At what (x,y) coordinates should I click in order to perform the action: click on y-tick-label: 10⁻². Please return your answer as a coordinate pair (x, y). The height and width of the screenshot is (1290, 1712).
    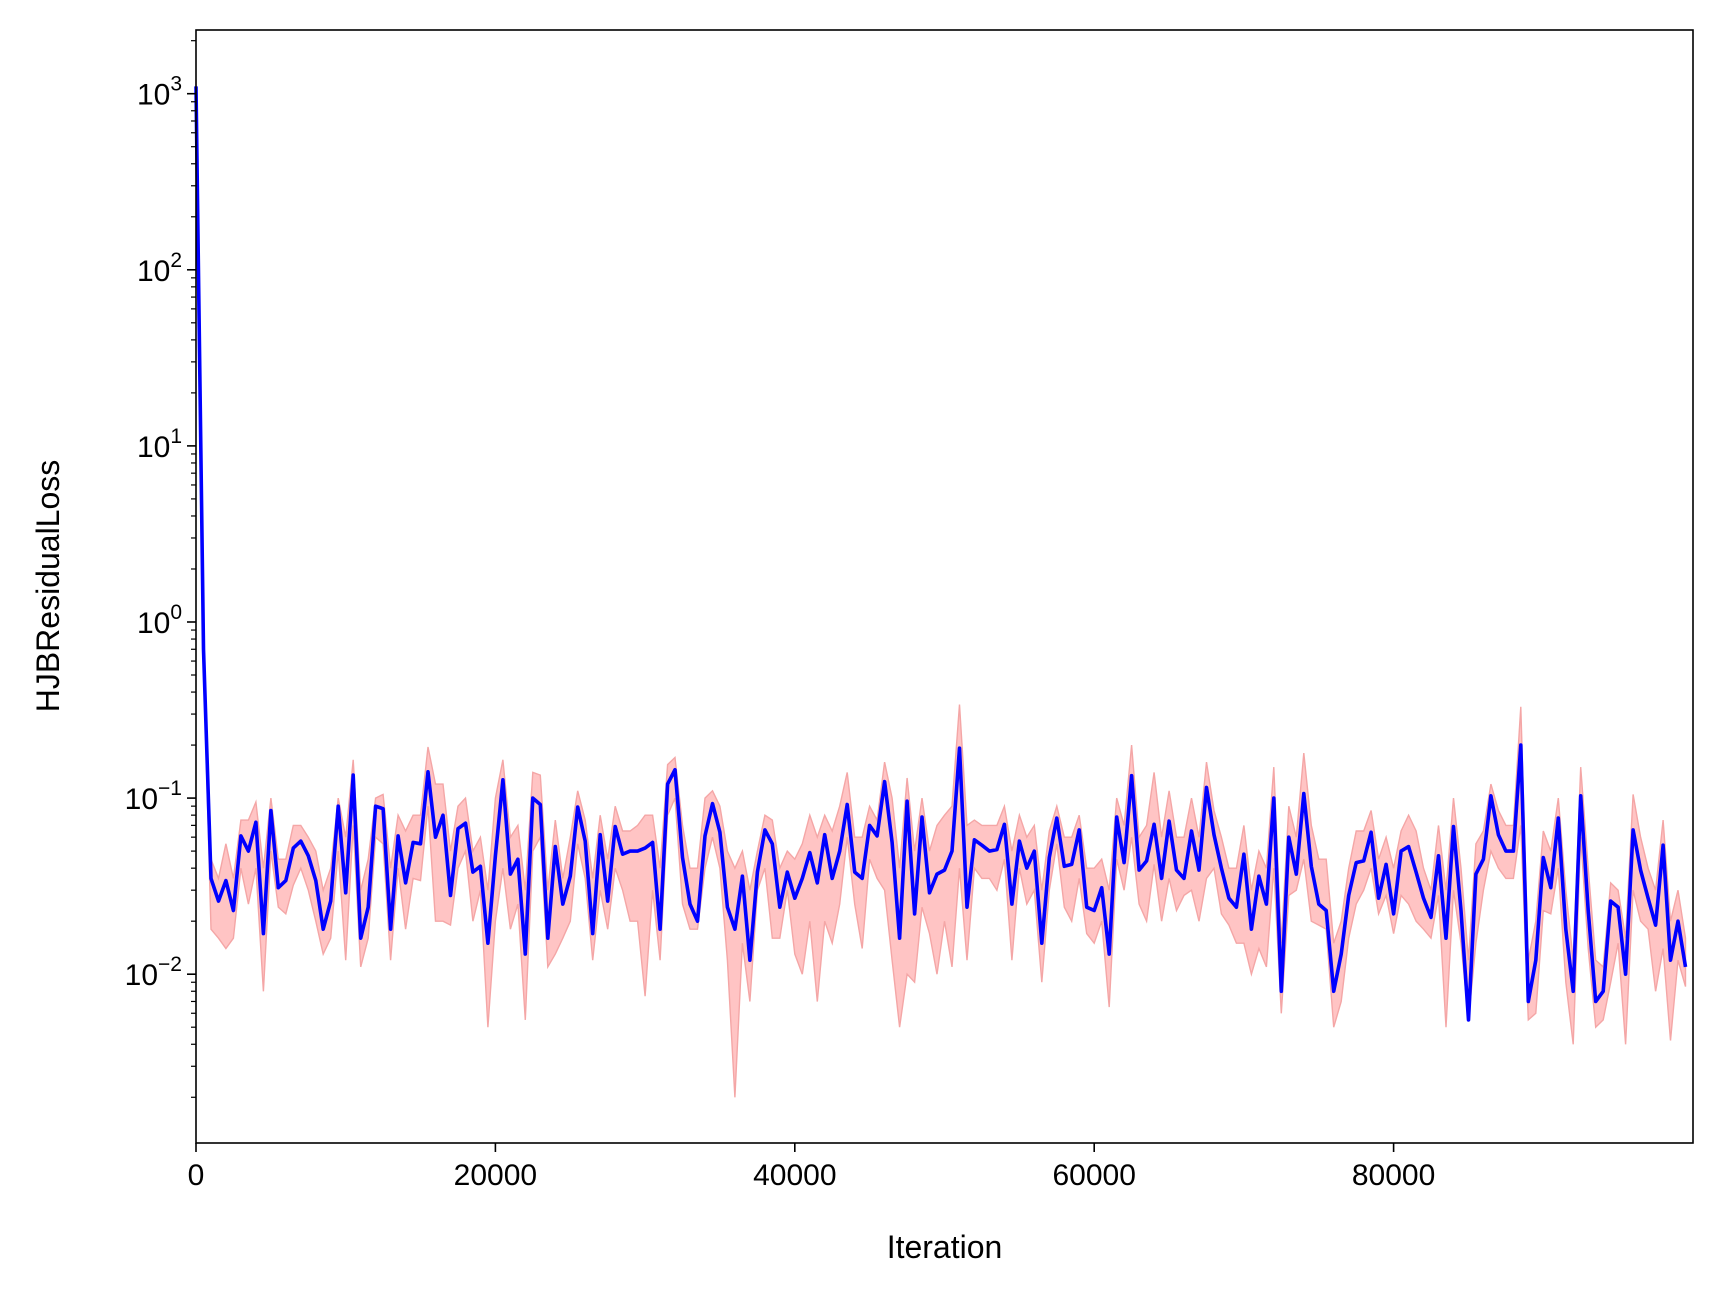
    Looking at the image, I should click on (153, 972).